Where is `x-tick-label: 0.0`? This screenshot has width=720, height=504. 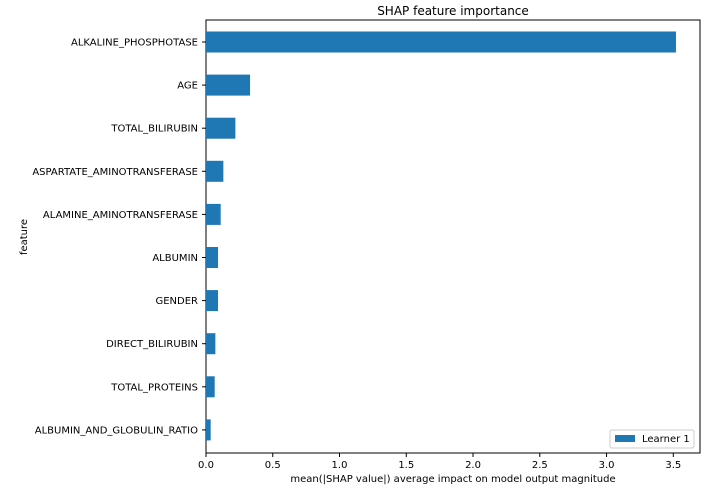
x-tick-label: 0.0 is located at coordinates (206, 465).